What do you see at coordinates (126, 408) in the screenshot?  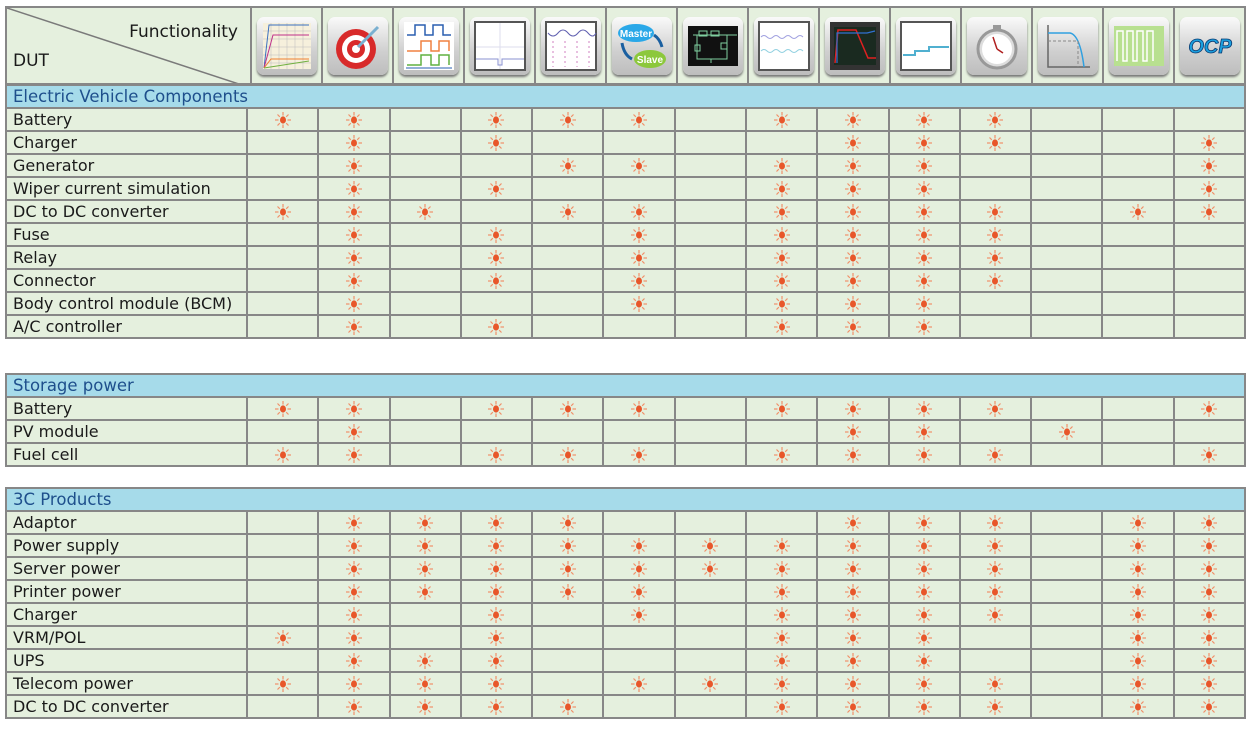 I see `dut-label: Battery` at bounding box center [126, 408].